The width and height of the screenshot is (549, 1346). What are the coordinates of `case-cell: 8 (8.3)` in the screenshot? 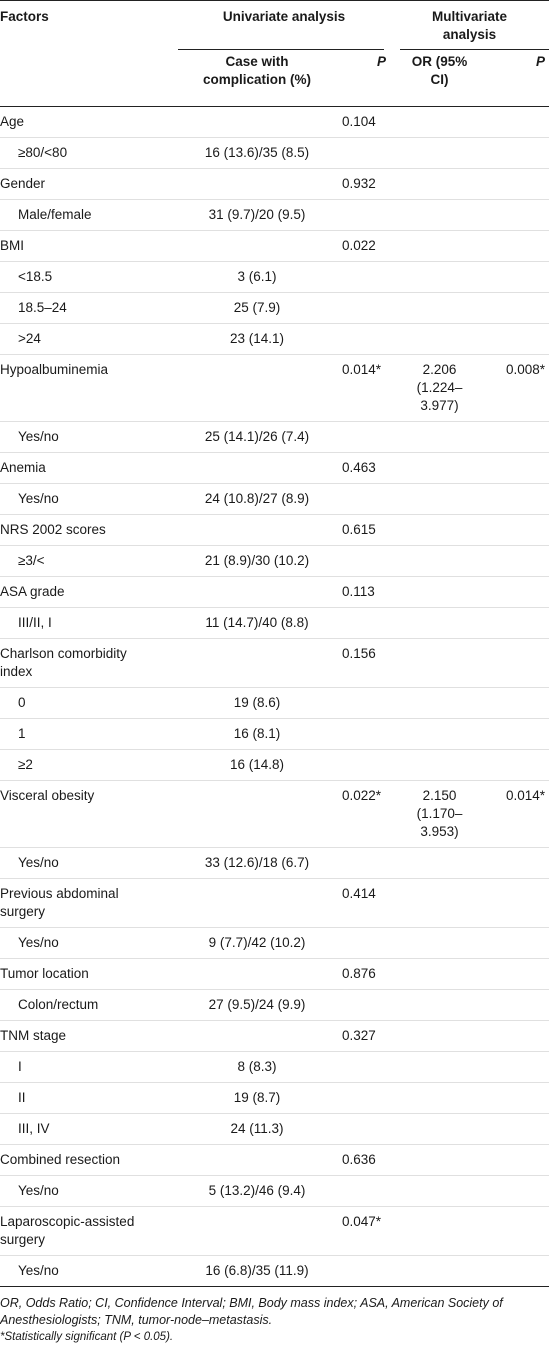 It's located at (257, 1066).